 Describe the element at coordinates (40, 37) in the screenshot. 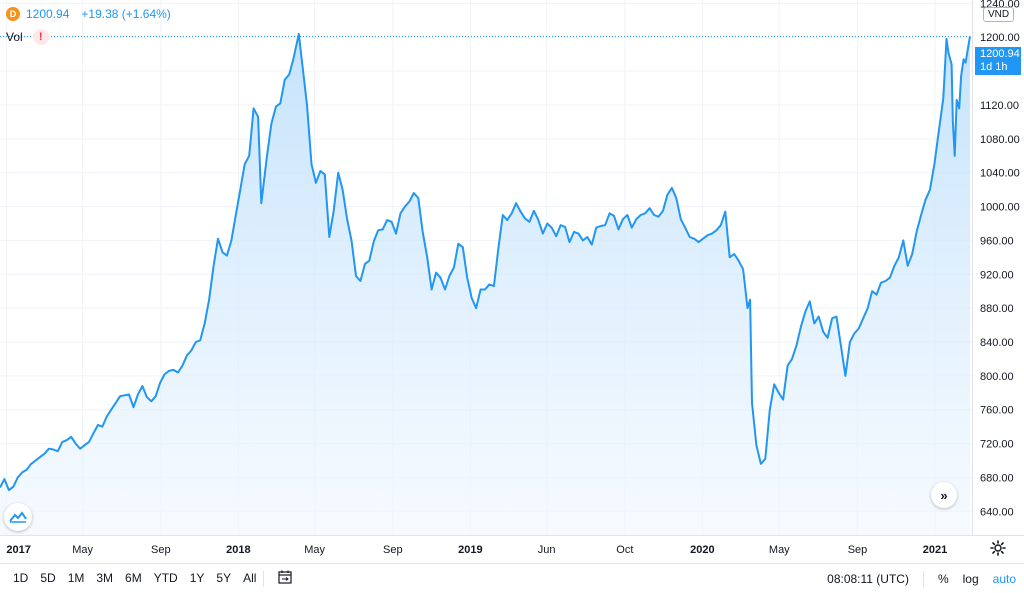

I see `warning-icon: !` at that location.